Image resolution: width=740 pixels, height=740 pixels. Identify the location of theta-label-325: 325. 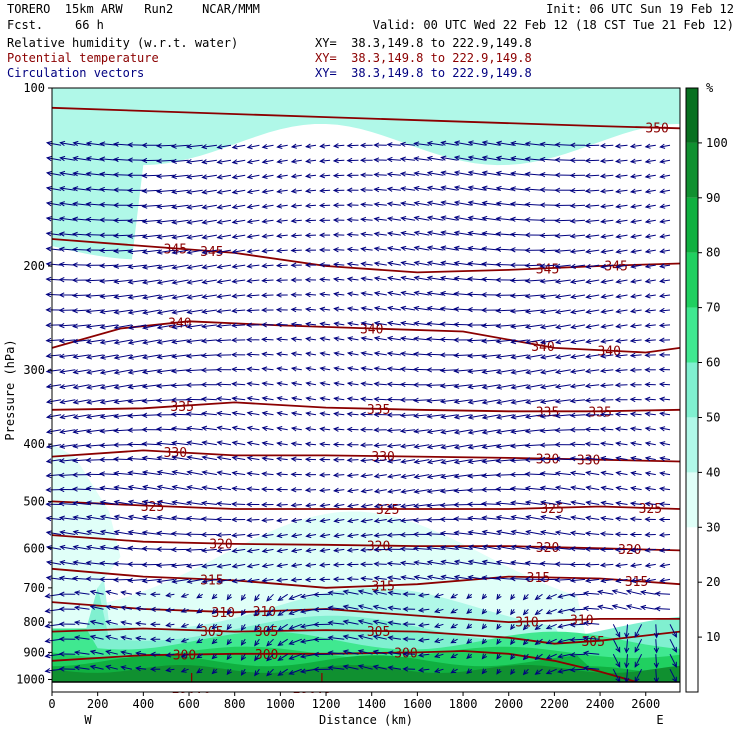
(387, 510).